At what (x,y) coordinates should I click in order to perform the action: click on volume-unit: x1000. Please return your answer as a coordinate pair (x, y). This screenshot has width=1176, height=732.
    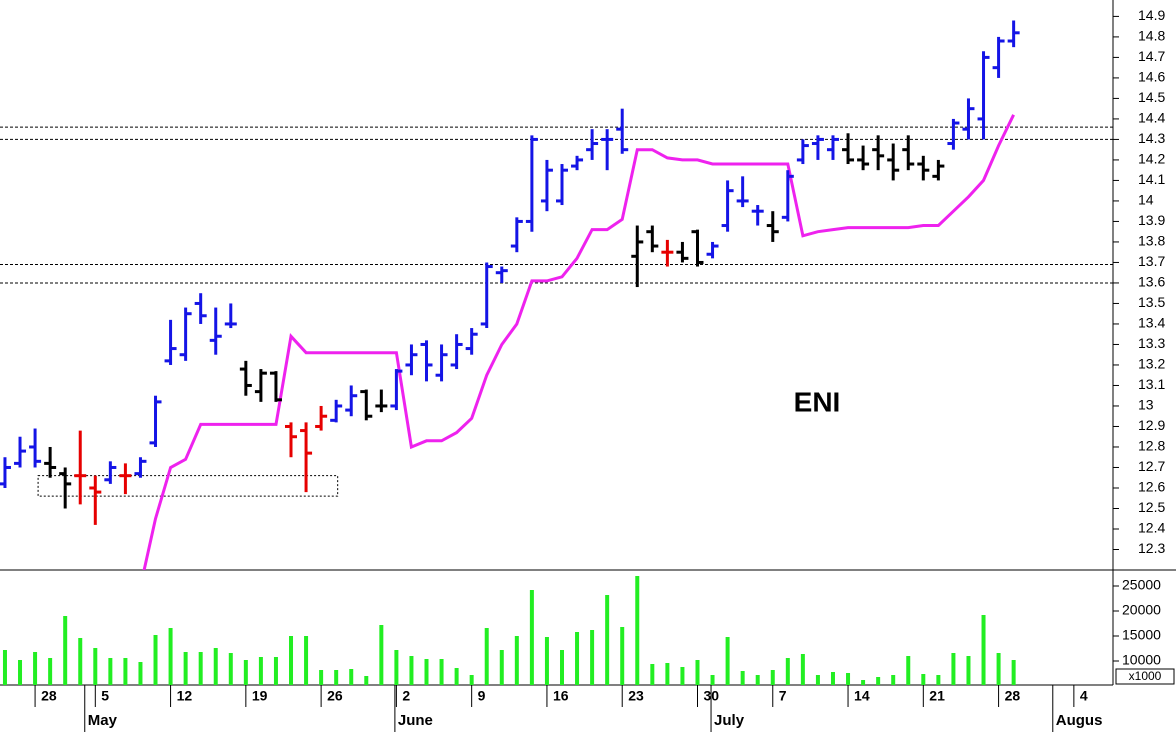
    Looking at the image, I should click on (1145, 676).